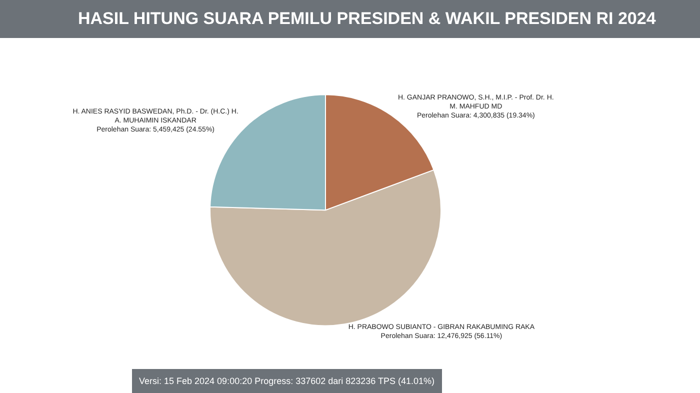 Image resolution: width=700 pixels, height=393 pixels. Describe the element at coordinates (287, 381) in the screenshot. I see `text: Versi: 15 Feb 2024 09:00:20 Progress: 337602 dari 823236 TPS (41.01%)` at that location.